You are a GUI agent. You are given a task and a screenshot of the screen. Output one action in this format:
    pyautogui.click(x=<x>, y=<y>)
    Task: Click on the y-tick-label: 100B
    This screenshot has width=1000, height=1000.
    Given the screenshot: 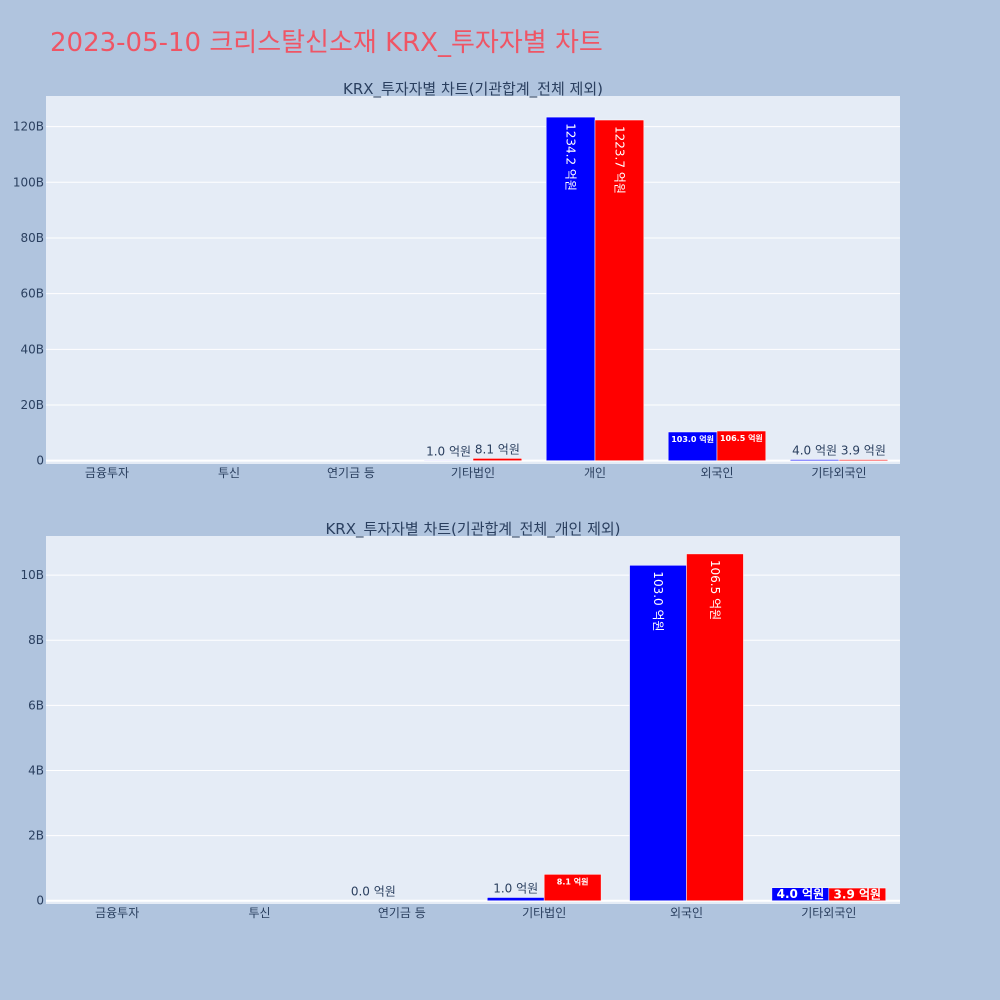 What is the action you would take?
    pyautogui.click(x=28, y=182)
    